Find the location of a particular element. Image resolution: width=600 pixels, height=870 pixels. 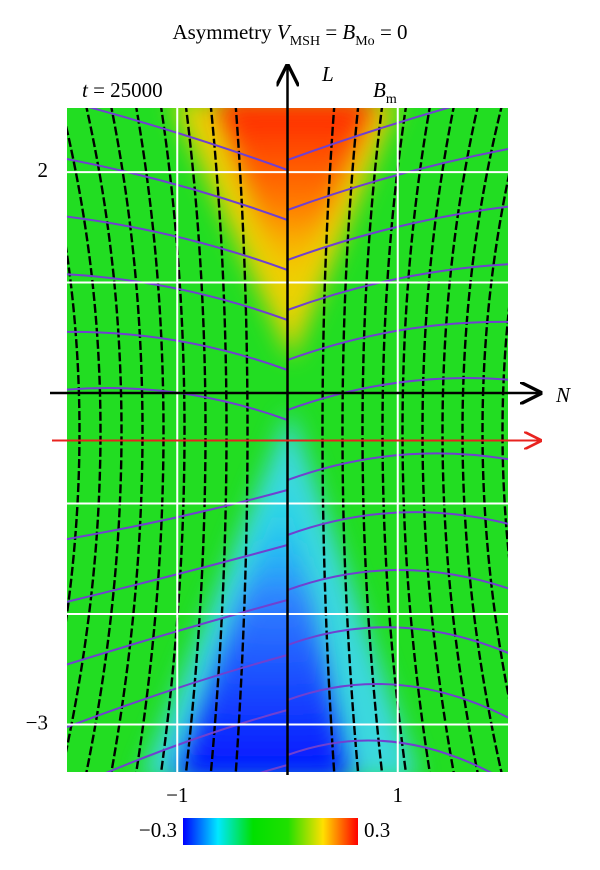

y-axis-label: L is located at coordinates (327, 74).